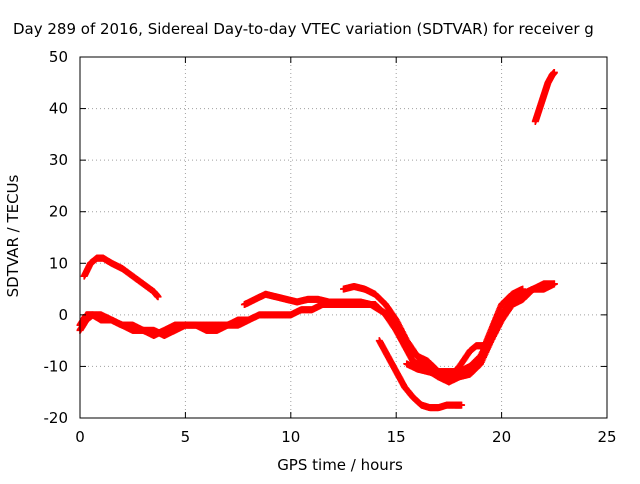 This screenshot has height=484, width=640. I want to click on y-tick-label: 20, so click(58, 212).